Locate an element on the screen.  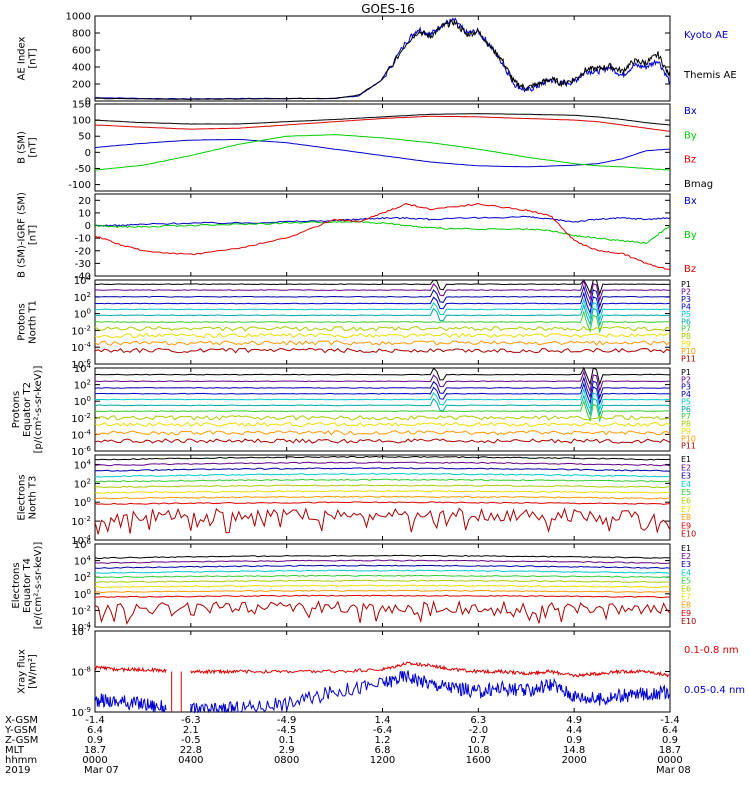
y-tick-label: 10⁻⁴ is located at coordinates (81, 347).